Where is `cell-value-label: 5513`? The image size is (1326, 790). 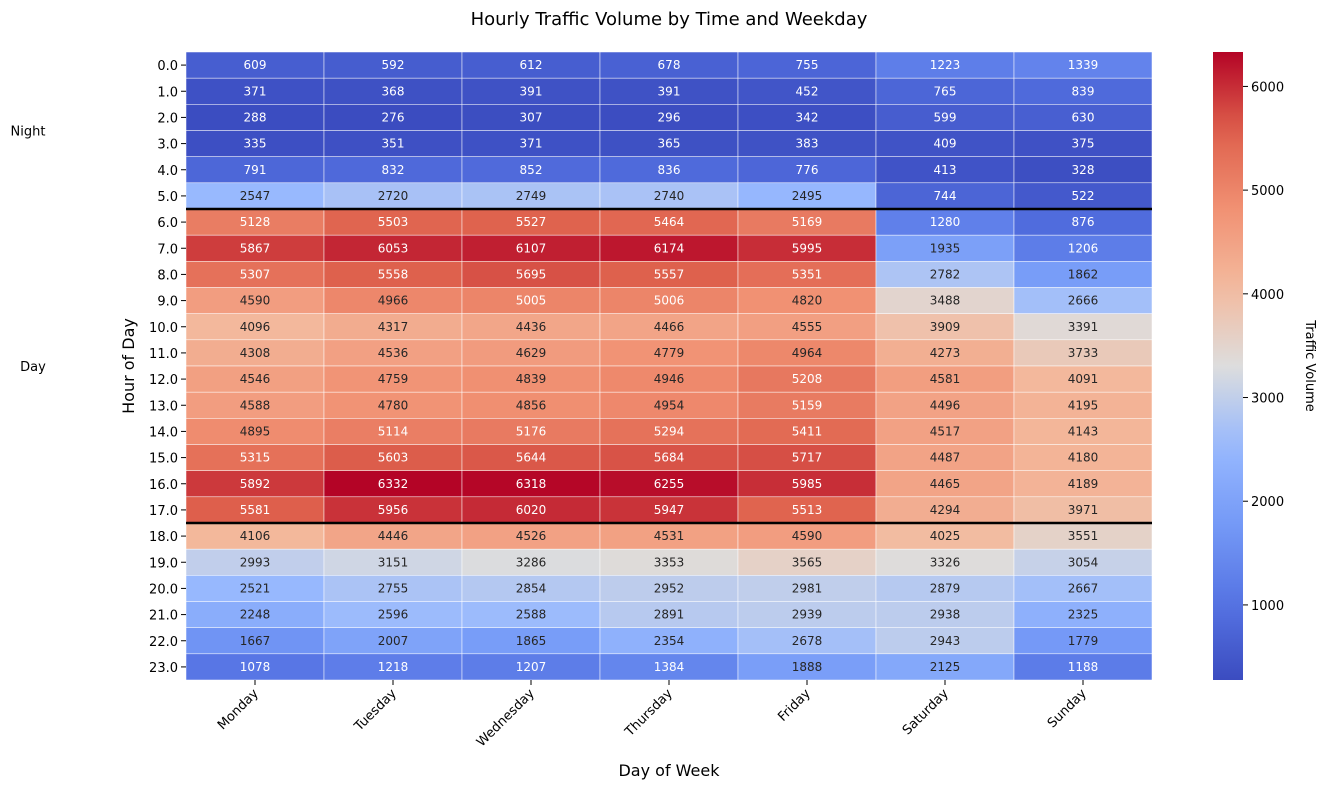 cell-value-label: 5513 is located at coordinates (807, 510).